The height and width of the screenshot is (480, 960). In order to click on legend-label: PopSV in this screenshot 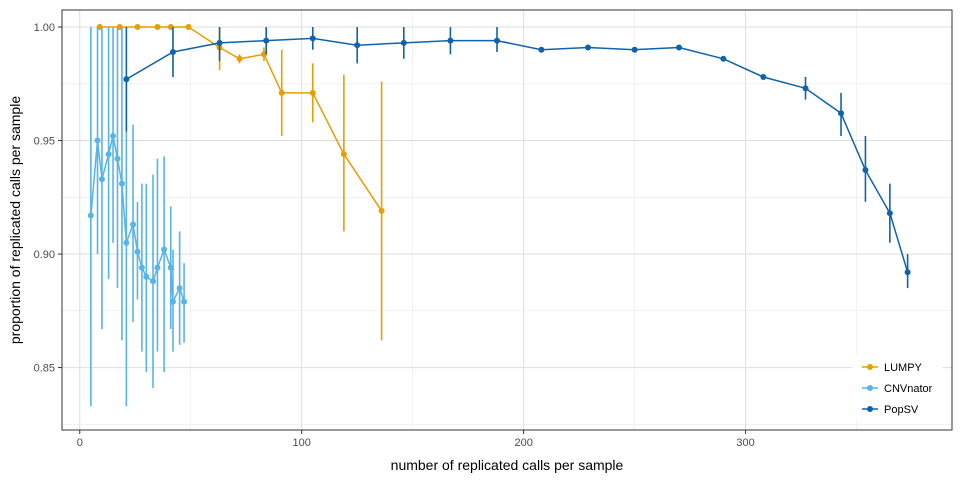, I will do `click(901, 410)`.